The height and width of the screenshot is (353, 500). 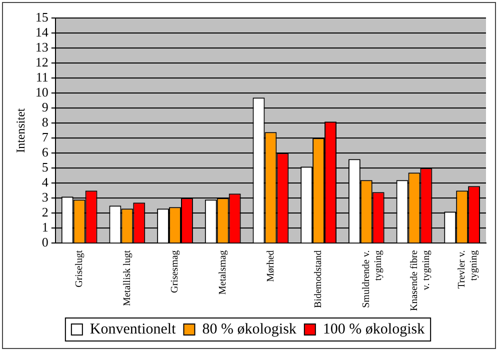 What do you see at coordinates (222, 272) in the screenshot?
I see `x-tick-label: Metalsmag` at bounding box center [222, 272].